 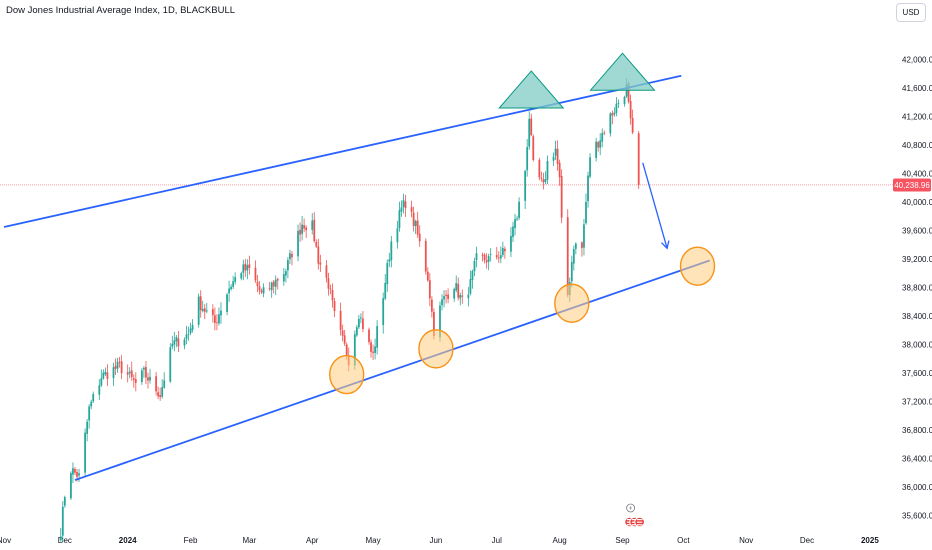 I want to click on x-tick-label: Feb, so click(x=191, y=540).